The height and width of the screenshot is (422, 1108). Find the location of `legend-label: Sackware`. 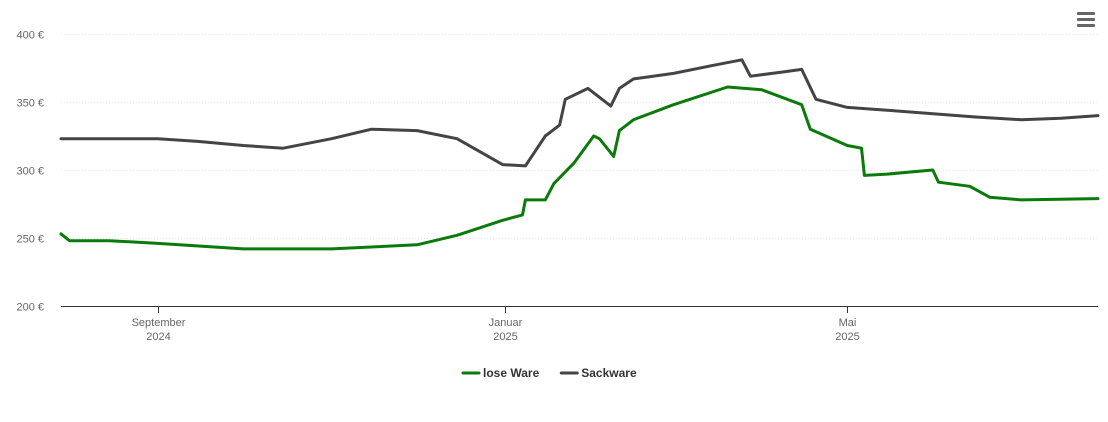

legend-label: Sackware is located at coordinates (609, 373).